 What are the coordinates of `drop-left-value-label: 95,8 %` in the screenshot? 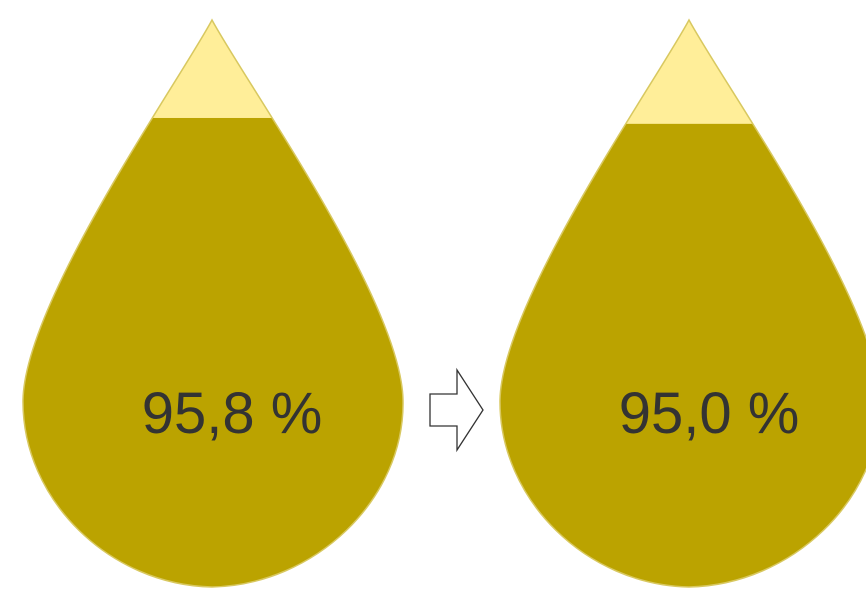 It's located at (232, 413).